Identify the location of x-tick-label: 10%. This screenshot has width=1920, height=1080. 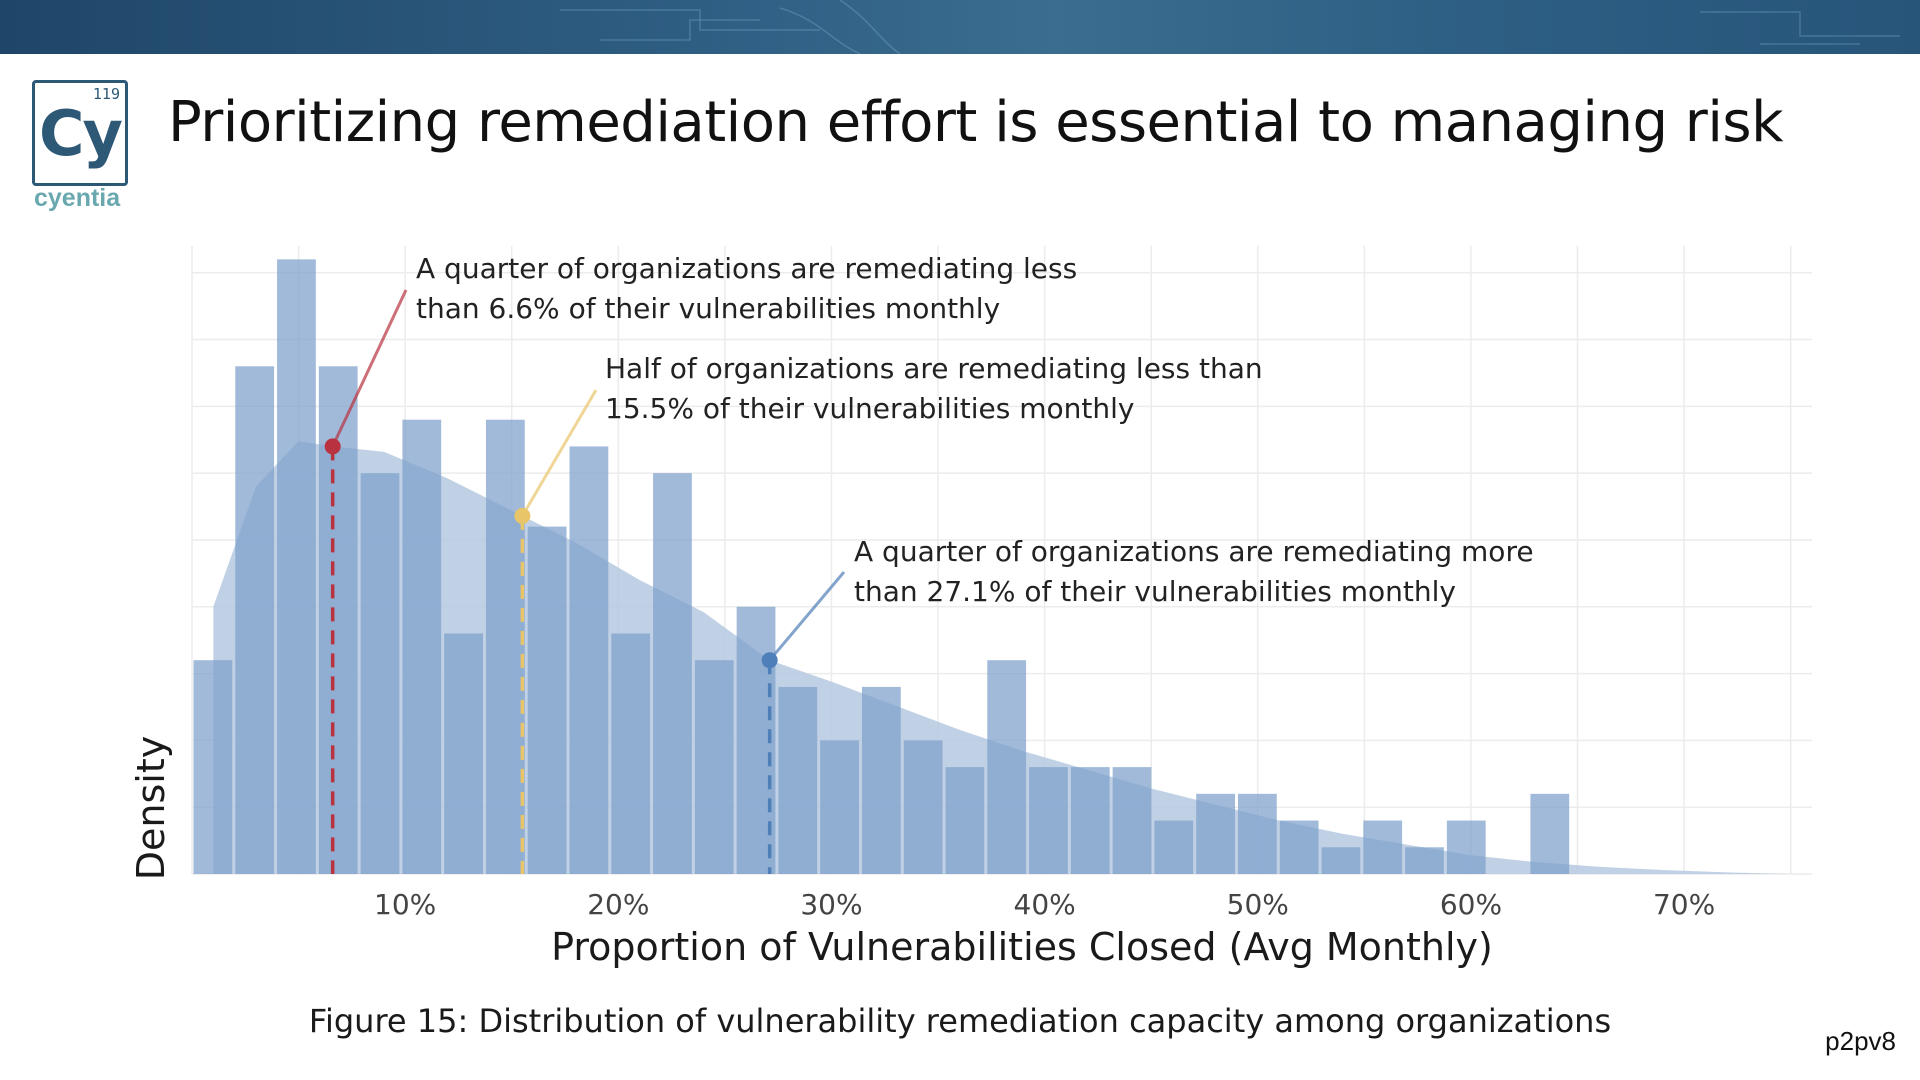
(405, 904).